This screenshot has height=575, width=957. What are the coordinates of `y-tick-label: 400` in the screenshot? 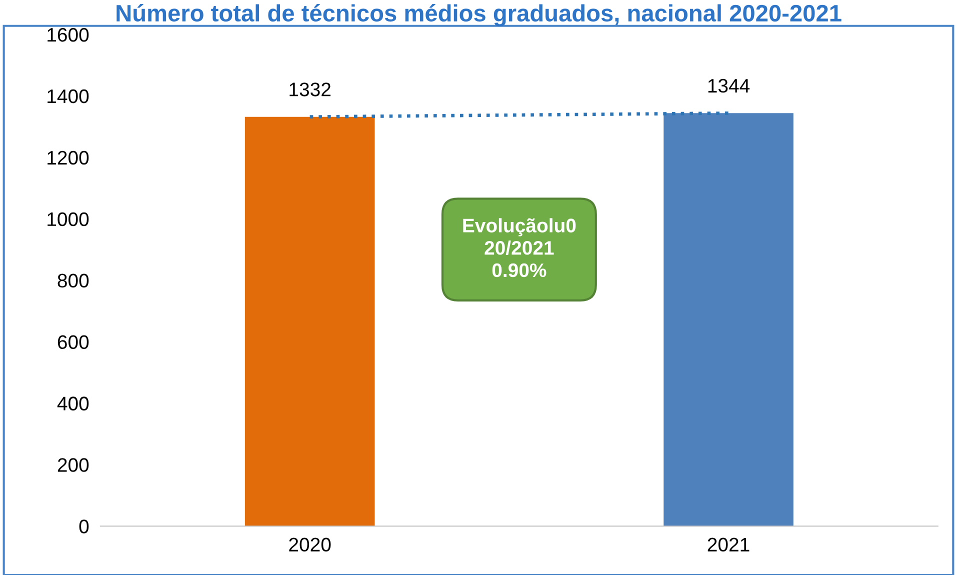 It's located at (73, 403).